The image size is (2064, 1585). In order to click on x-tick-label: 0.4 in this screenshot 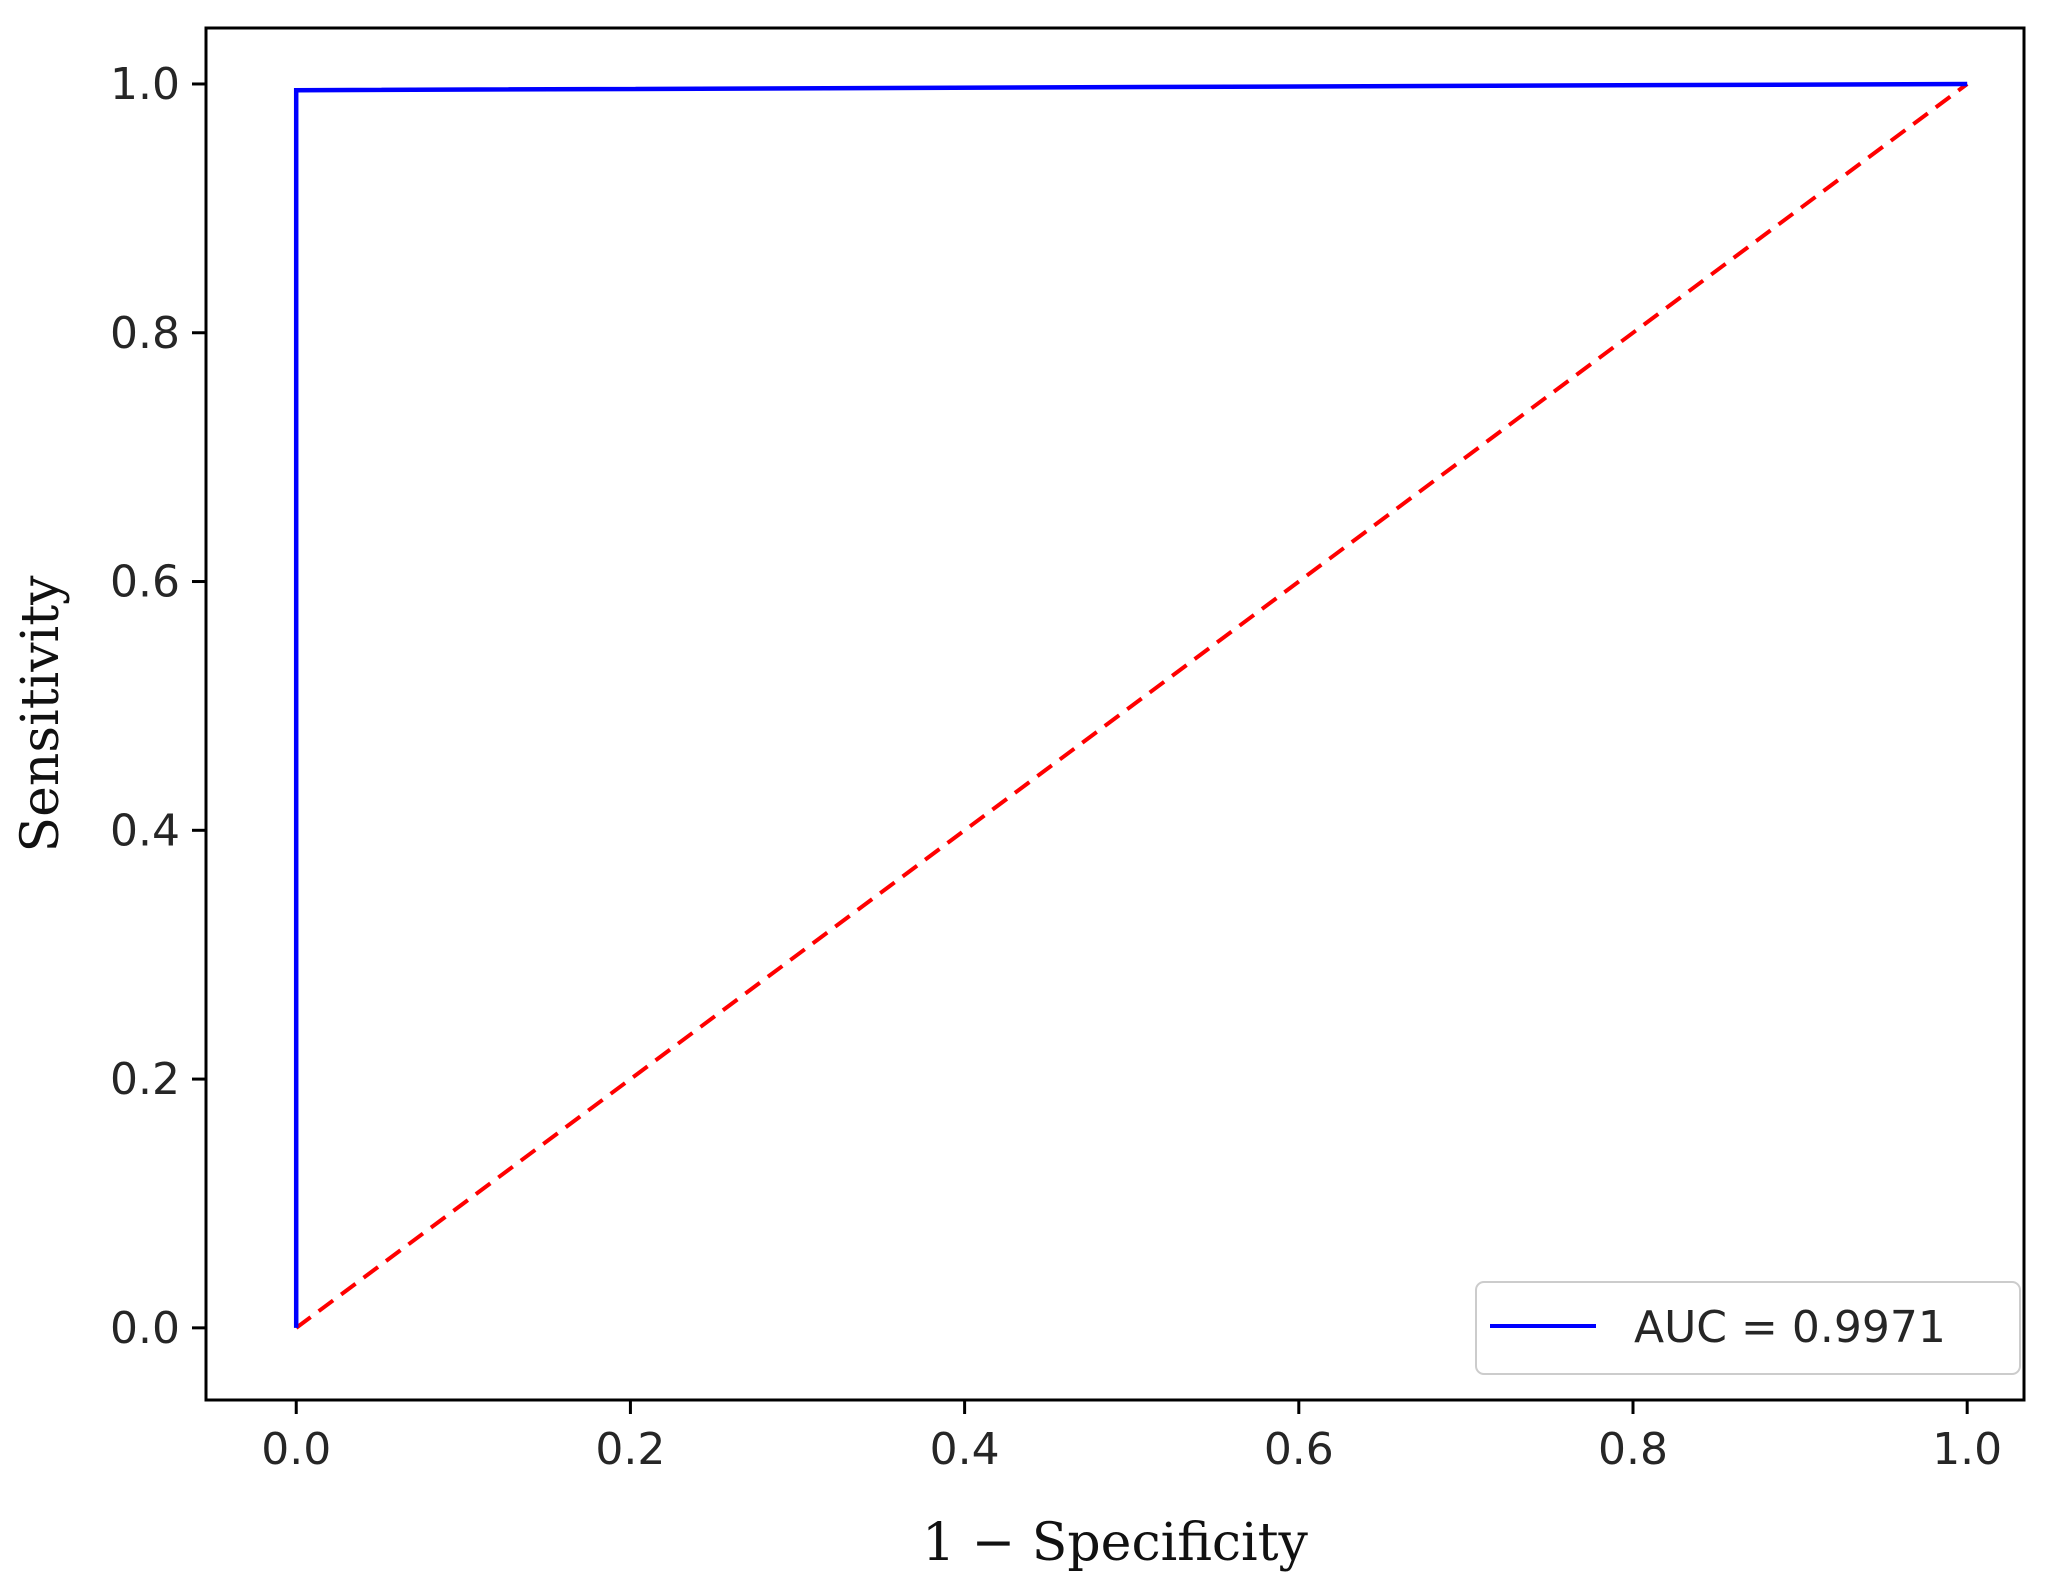, I will do `click(965, 1449)`.